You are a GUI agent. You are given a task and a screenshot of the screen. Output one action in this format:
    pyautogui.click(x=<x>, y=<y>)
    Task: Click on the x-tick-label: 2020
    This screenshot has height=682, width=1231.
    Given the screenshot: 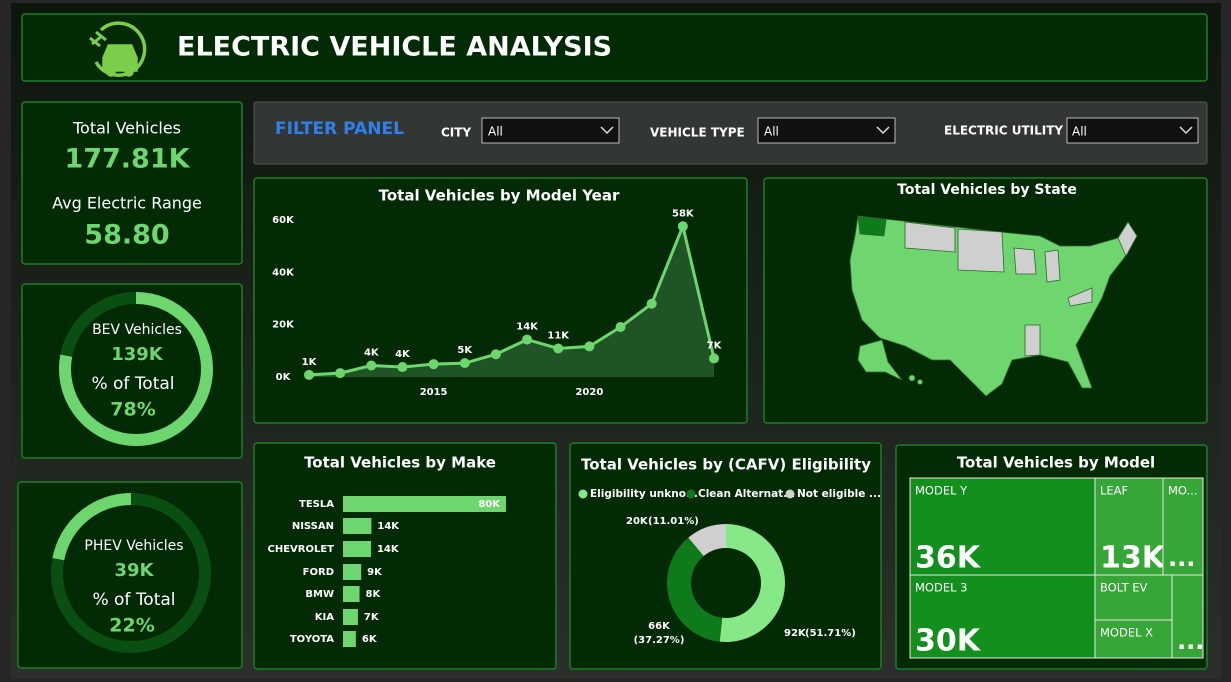 What is the action you would take?
    pyautogui.click(x=589, y=392)
    